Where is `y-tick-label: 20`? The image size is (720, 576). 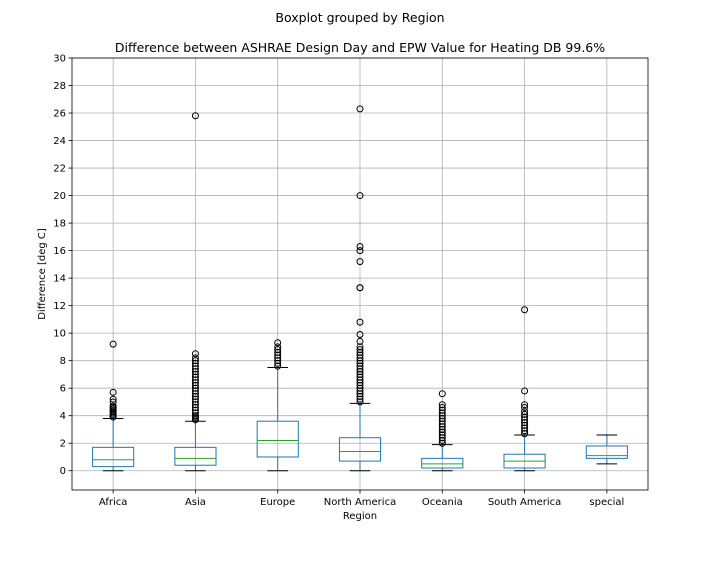
y-tick-label: 20 is located at coordinates (59, 196).